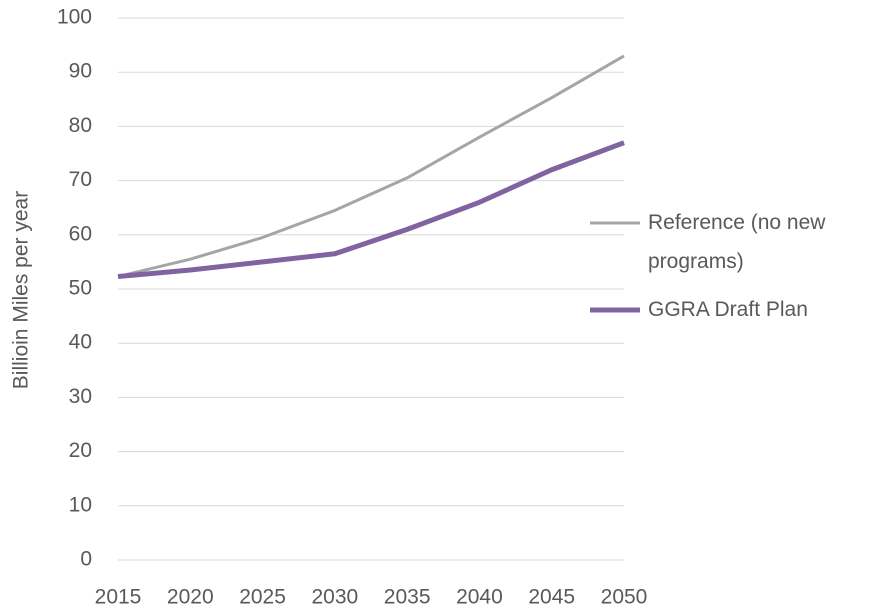 This screenshot has width=875, height=610. What do you see at coordinates (371, 210) in the screenshot?
I see `line-series` at bounding box center [371, 210].